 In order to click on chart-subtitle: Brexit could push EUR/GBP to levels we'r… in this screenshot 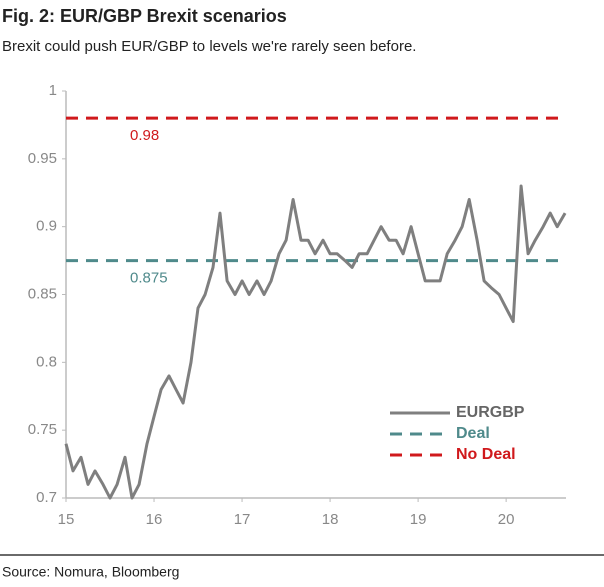, I will do `click(209, 46)`.